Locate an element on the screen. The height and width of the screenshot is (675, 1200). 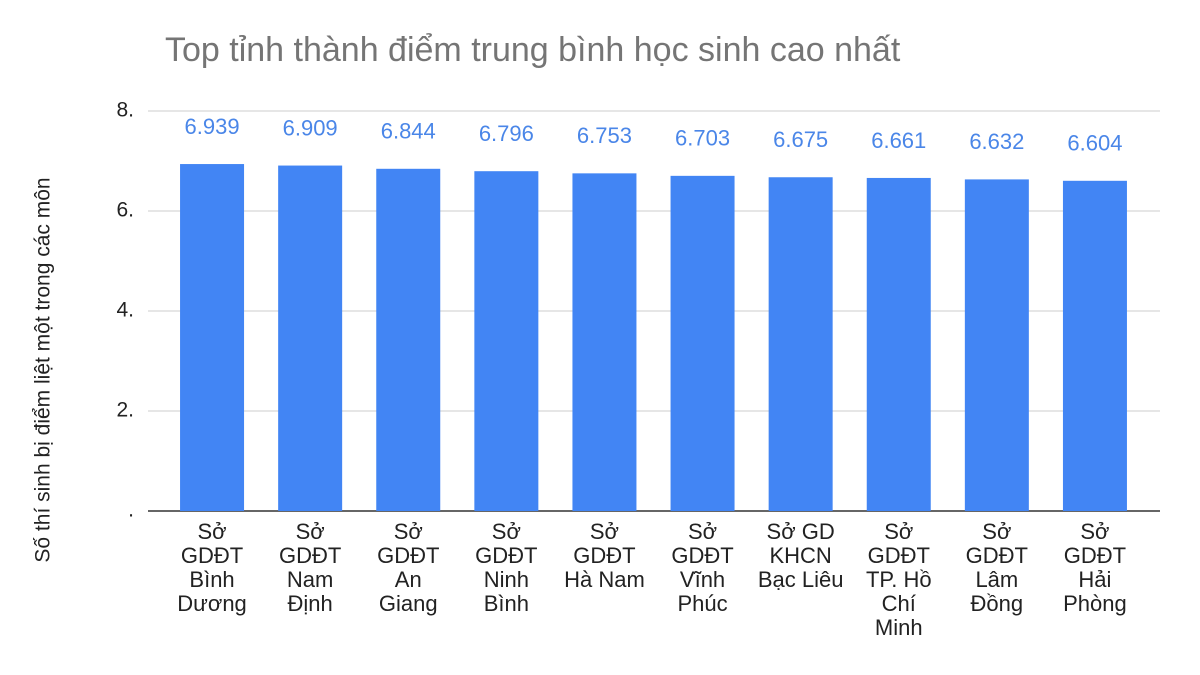
y-tick-label: 2. is located at coordinates (125, 410).